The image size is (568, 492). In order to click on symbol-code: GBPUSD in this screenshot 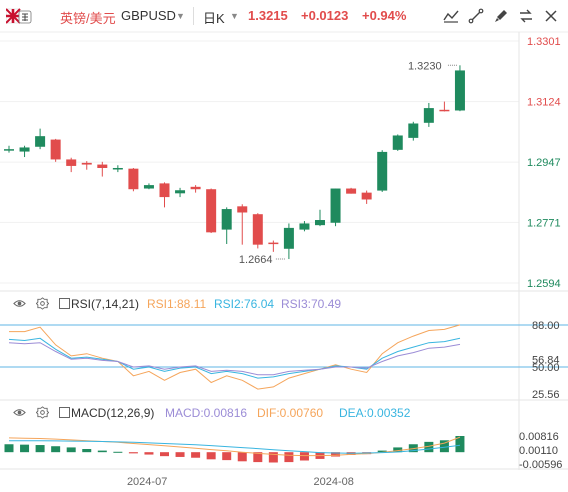, I will do `click(148, 15)`.